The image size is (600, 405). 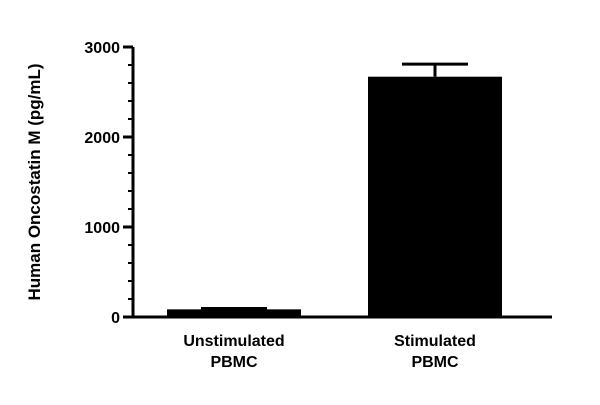 What do you see at coordinates (115, 318) in the screenshot?
I see `y-tick-label: 0` at bounding box center [115, 318].